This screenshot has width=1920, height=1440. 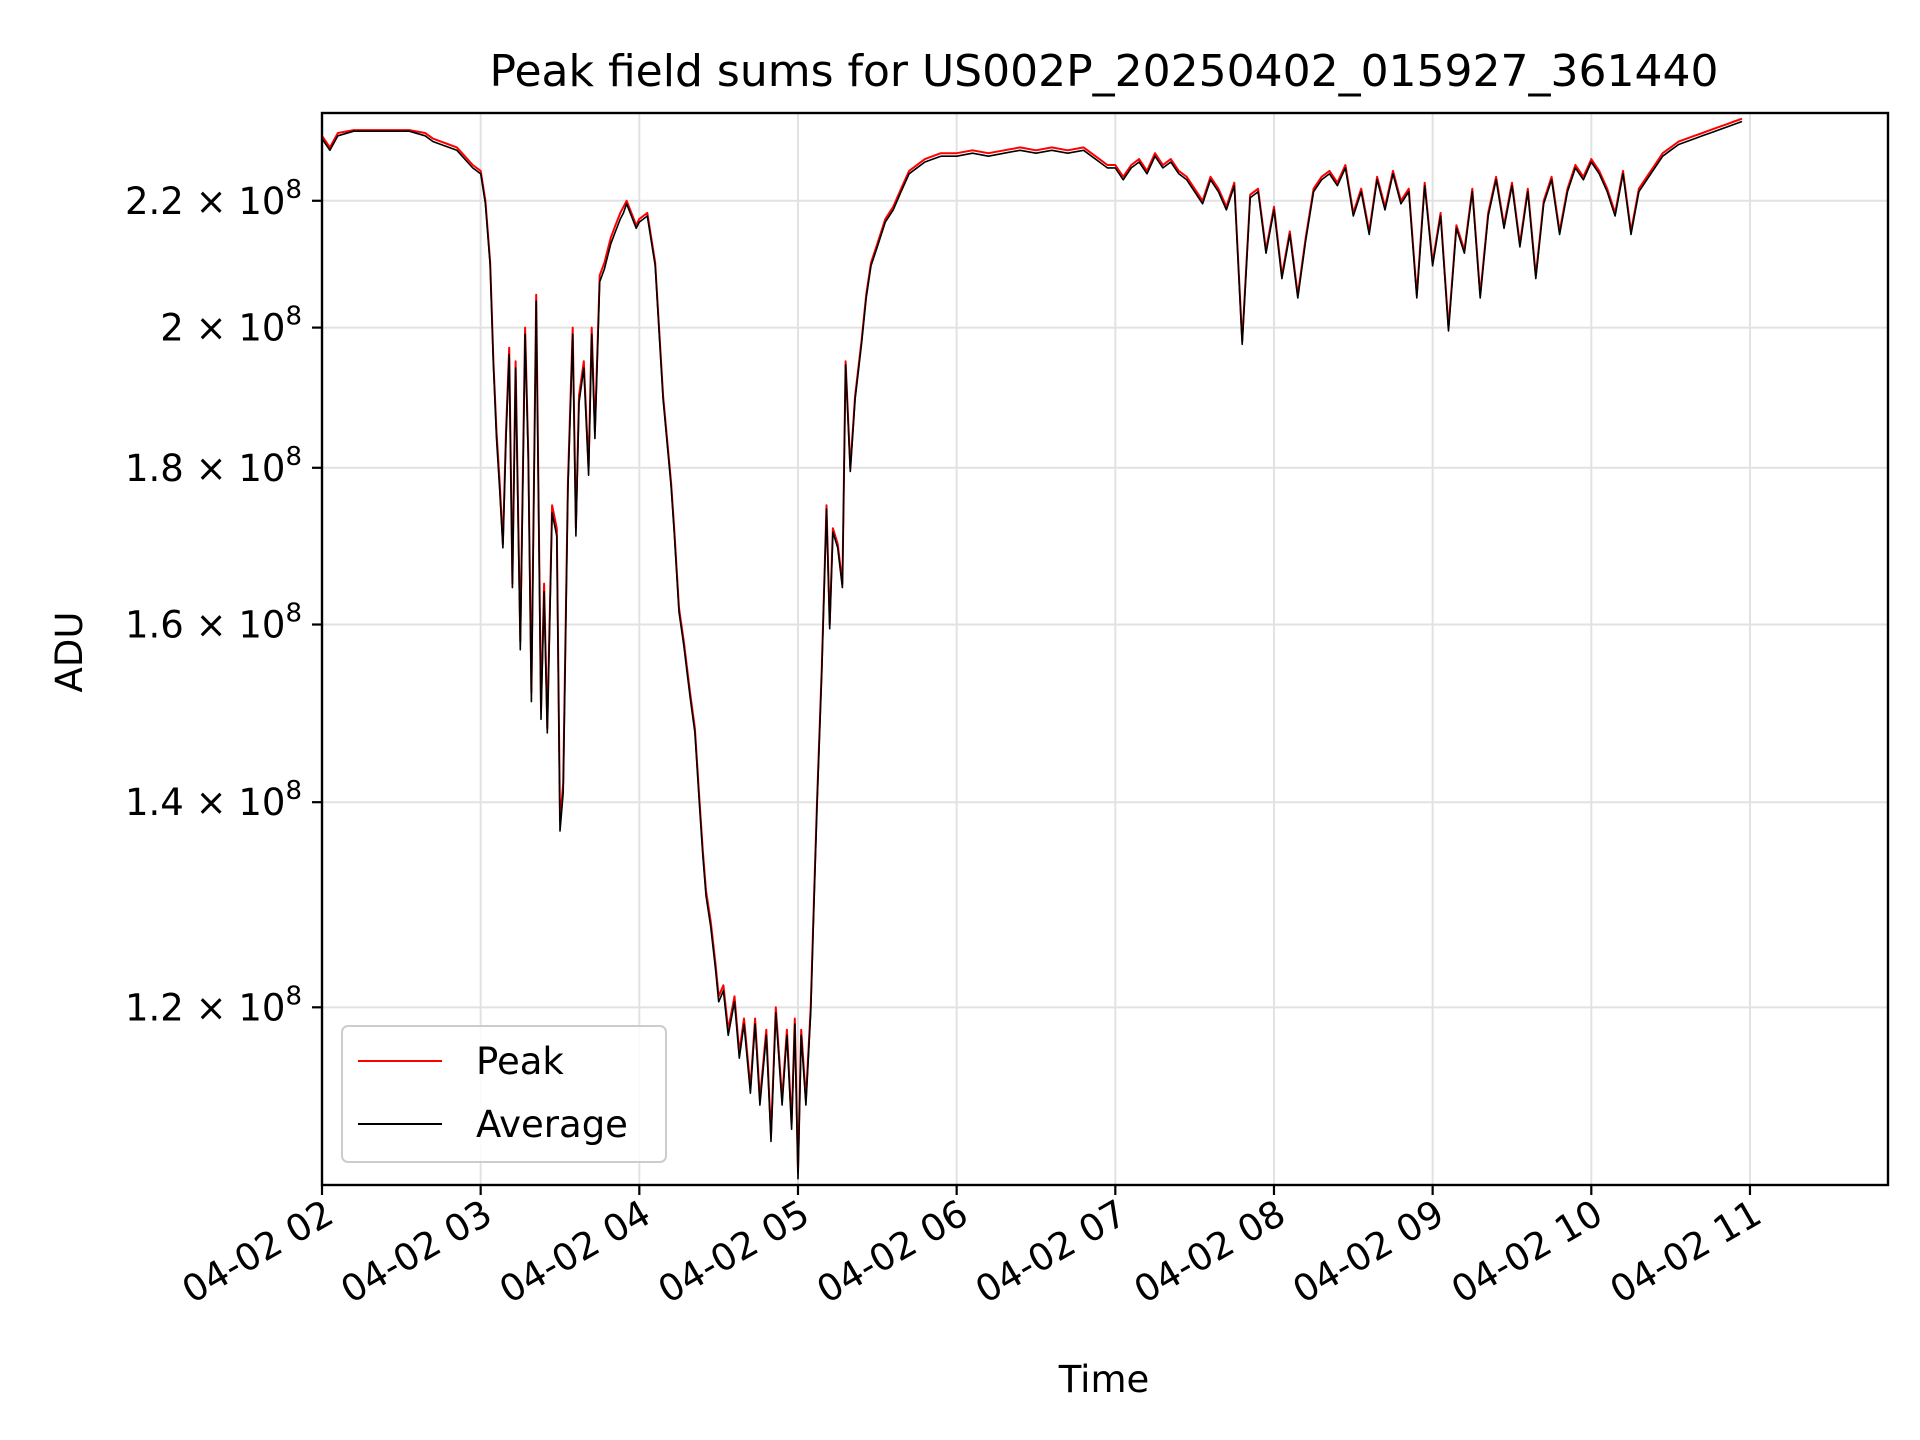 What do you see at coordinates (213, 1005) in the screenshot?
I see `y-tick-label: 1.2 × 108` at bounding box center [213, 1005].